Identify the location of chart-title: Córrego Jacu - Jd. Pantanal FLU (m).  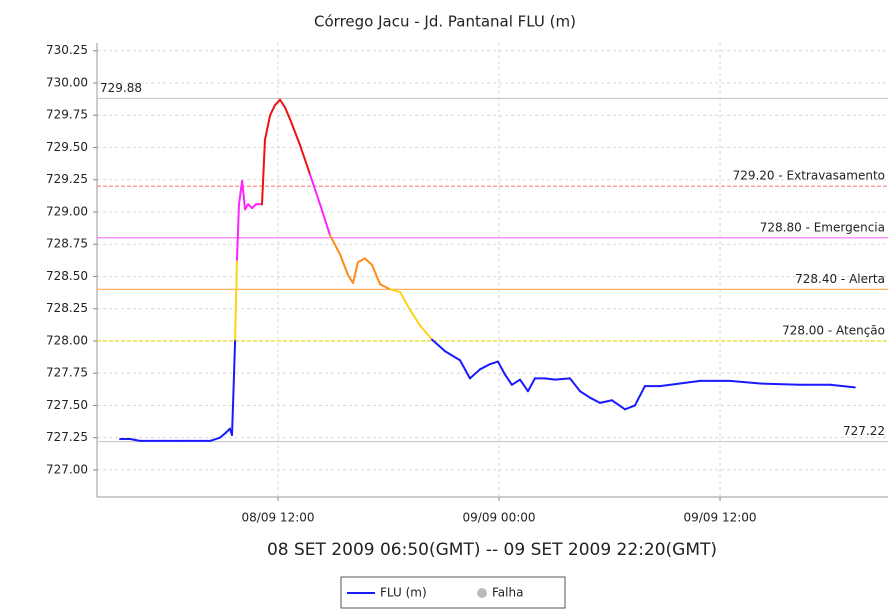
(445, 22).